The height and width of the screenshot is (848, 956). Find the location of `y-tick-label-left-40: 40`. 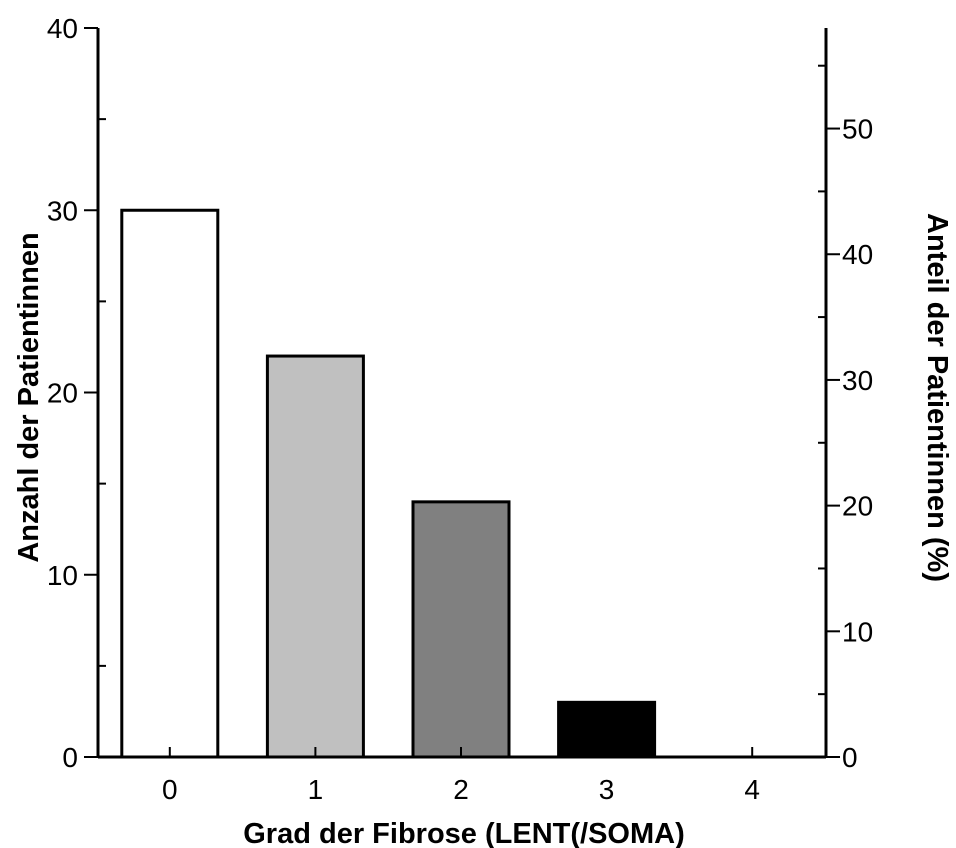

y-tick-label-left-40: 40 is located at coordinates (62, 28).